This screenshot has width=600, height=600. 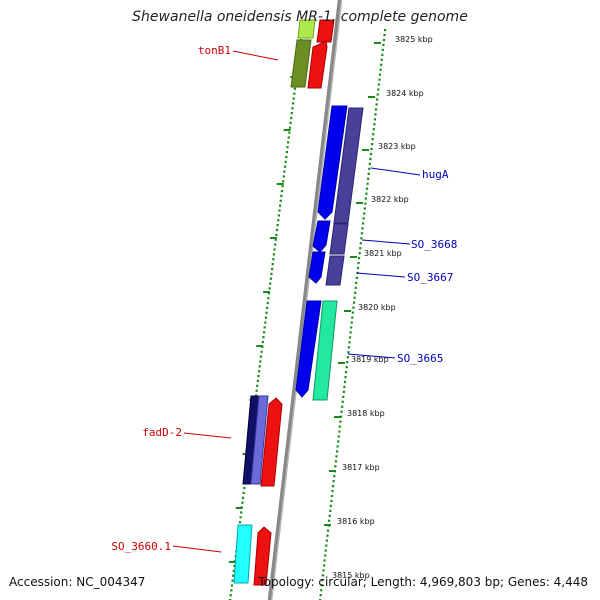 I want to click on scale-label: 3818 kbp, so click(x=366, y=413).